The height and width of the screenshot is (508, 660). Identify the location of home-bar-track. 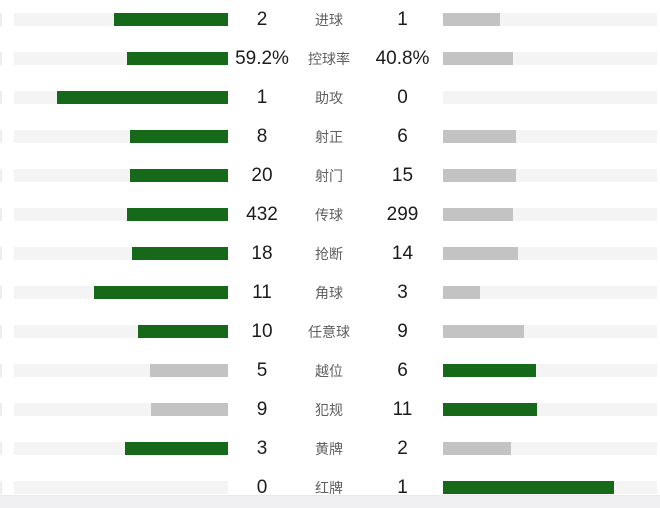
(121, 487).